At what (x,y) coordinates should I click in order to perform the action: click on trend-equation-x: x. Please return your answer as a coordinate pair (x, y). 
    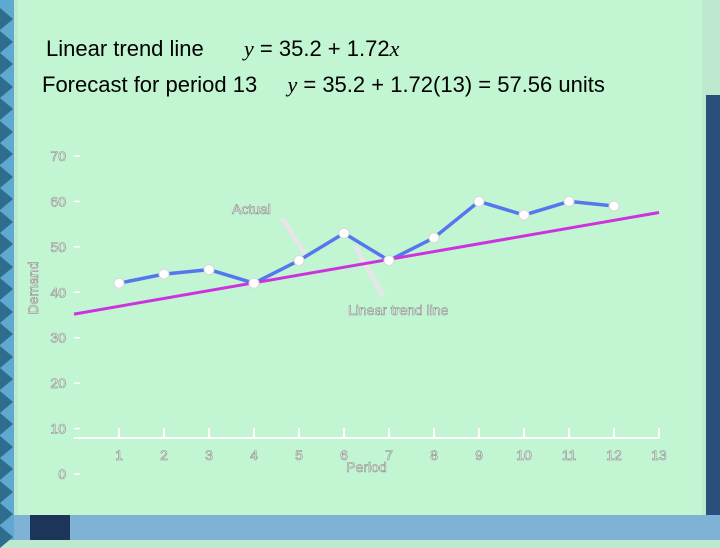
    Looking at the image, I should click on (394, 48).